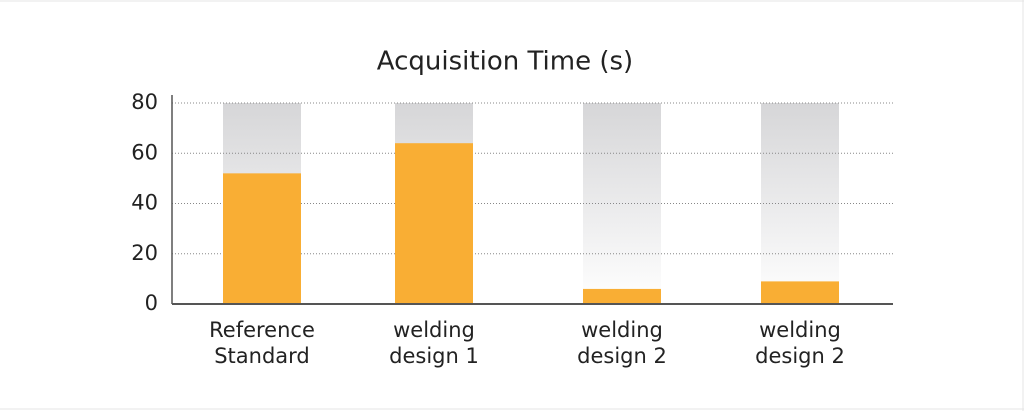 This screenshot has height=411, width=1024. Describe the element at coordinates (151, 303) in the screenshot. I see `y-tick-label: 0` at that location.